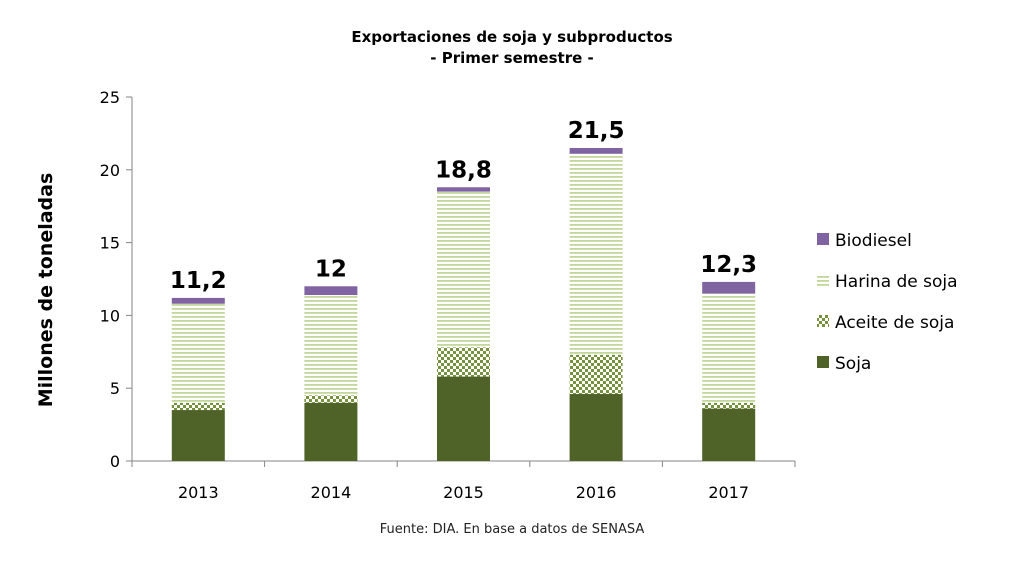  What do you see at coordinates (823, 362) in the screenshot?
I see `legend-swatch-soja` at bounding box center [823, 362].